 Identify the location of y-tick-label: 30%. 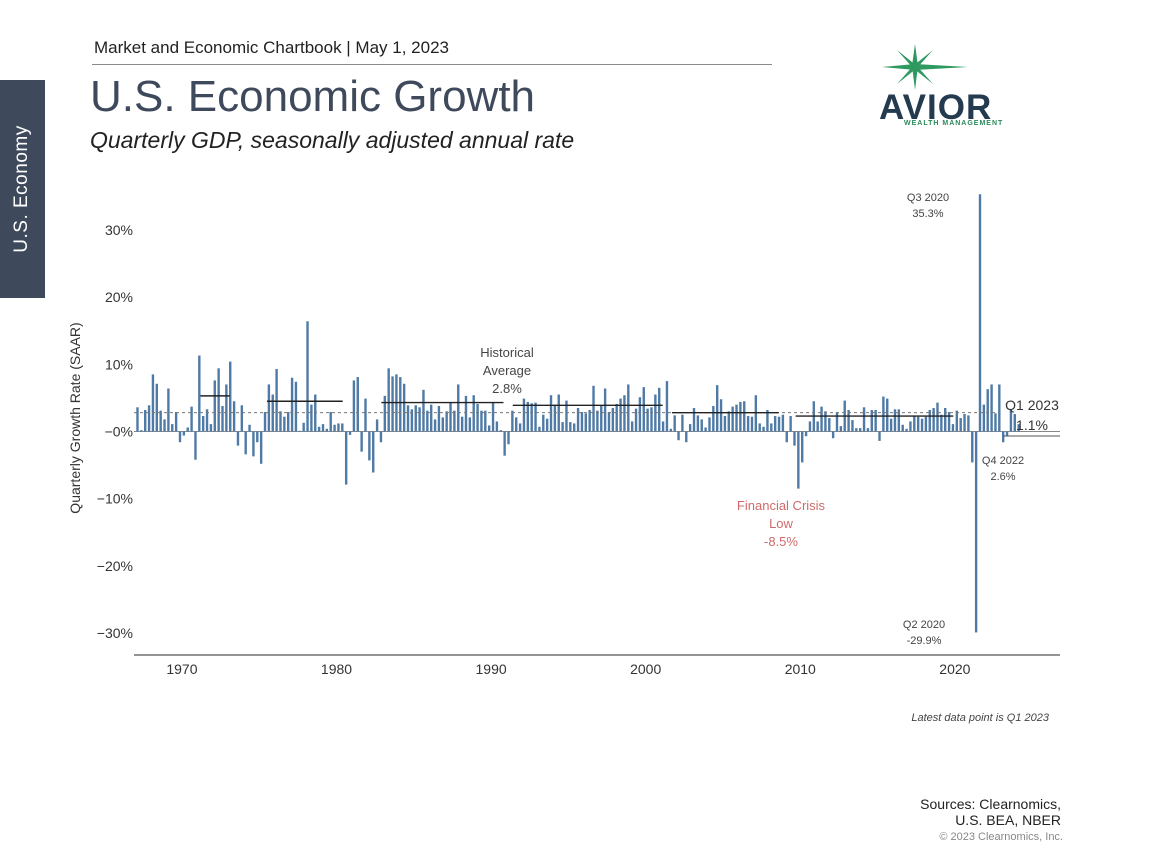
(119, 230).